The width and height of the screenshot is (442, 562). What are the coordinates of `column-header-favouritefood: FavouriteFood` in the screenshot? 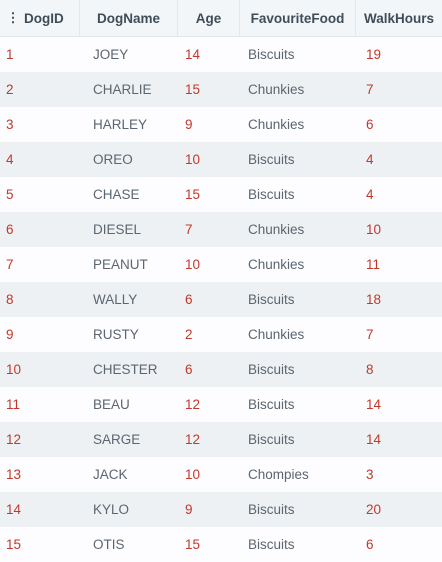 It's located at (298, 18).